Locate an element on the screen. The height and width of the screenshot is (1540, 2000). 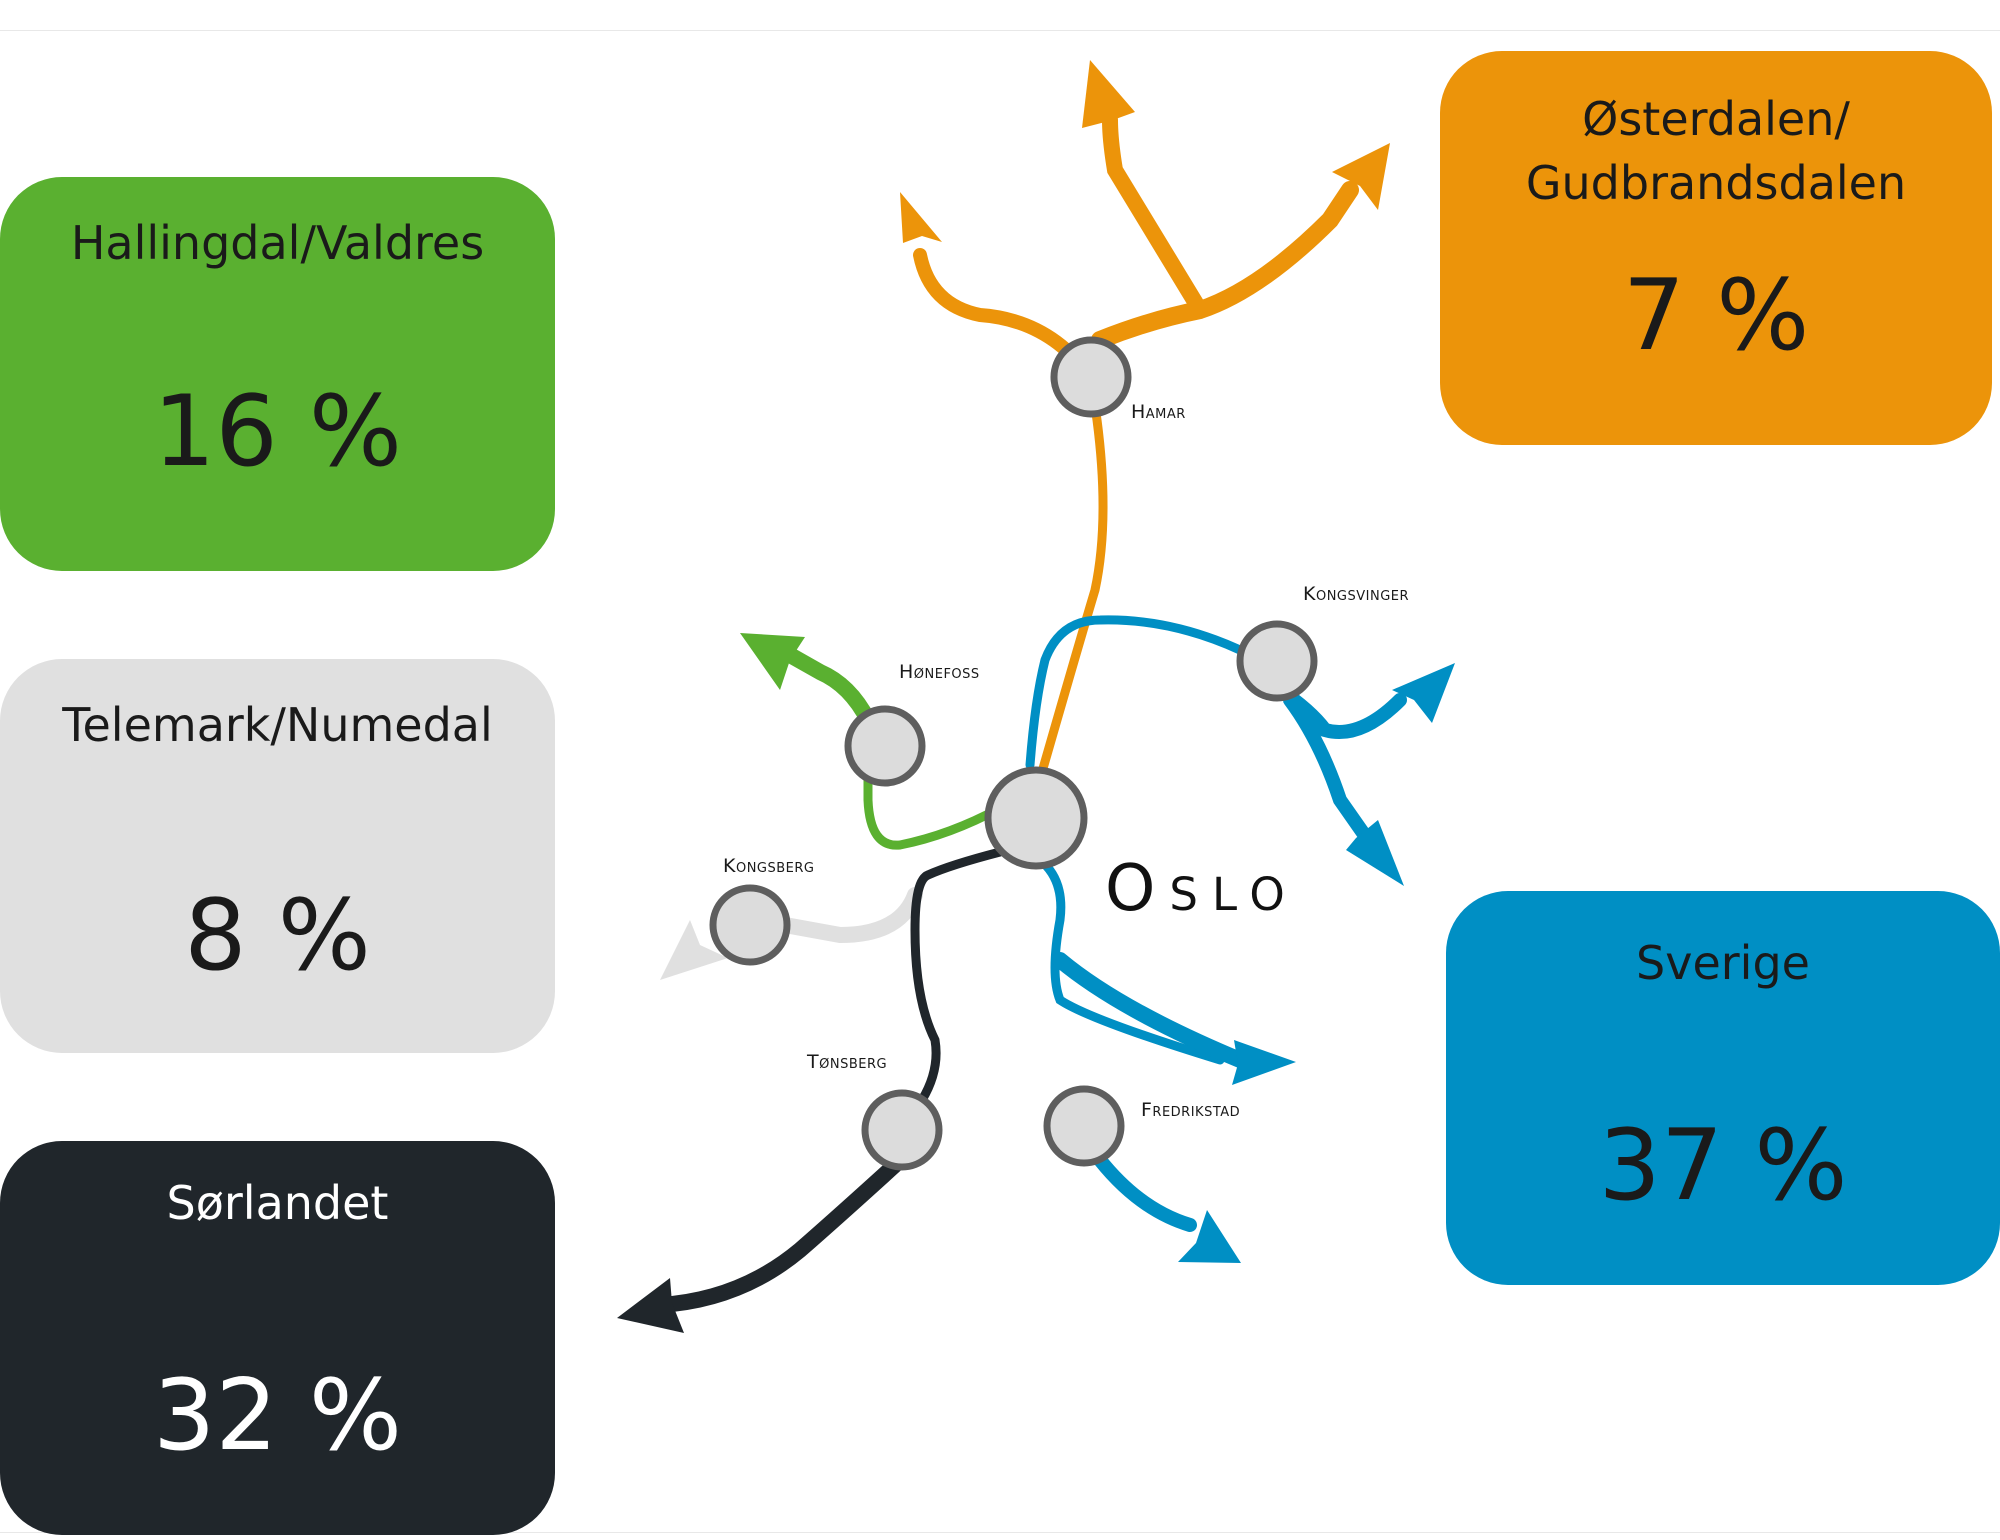
arrow-fredrikstad is located at coordinates (1209, 1236).